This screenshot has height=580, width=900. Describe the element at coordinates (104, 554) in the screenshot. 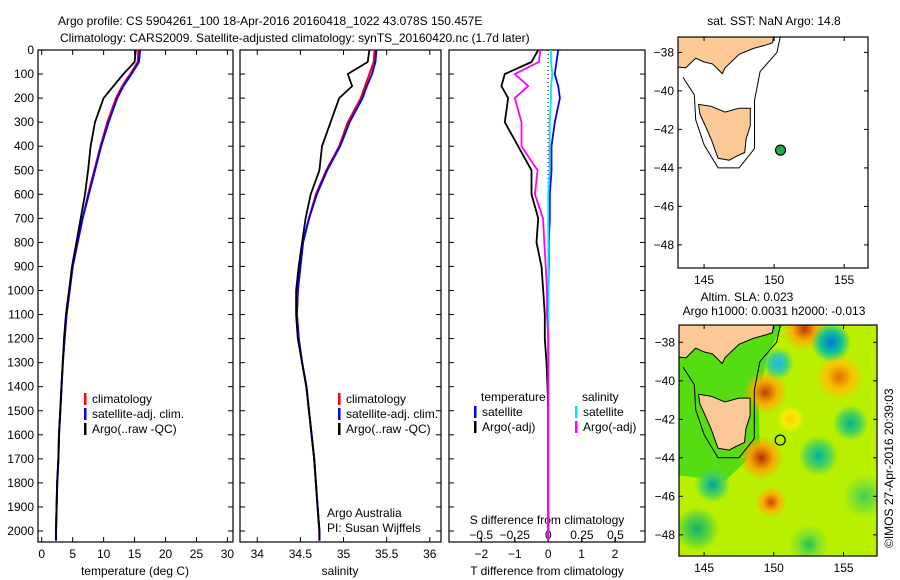

I see `temperature-x-tick-label: 10` at that location.